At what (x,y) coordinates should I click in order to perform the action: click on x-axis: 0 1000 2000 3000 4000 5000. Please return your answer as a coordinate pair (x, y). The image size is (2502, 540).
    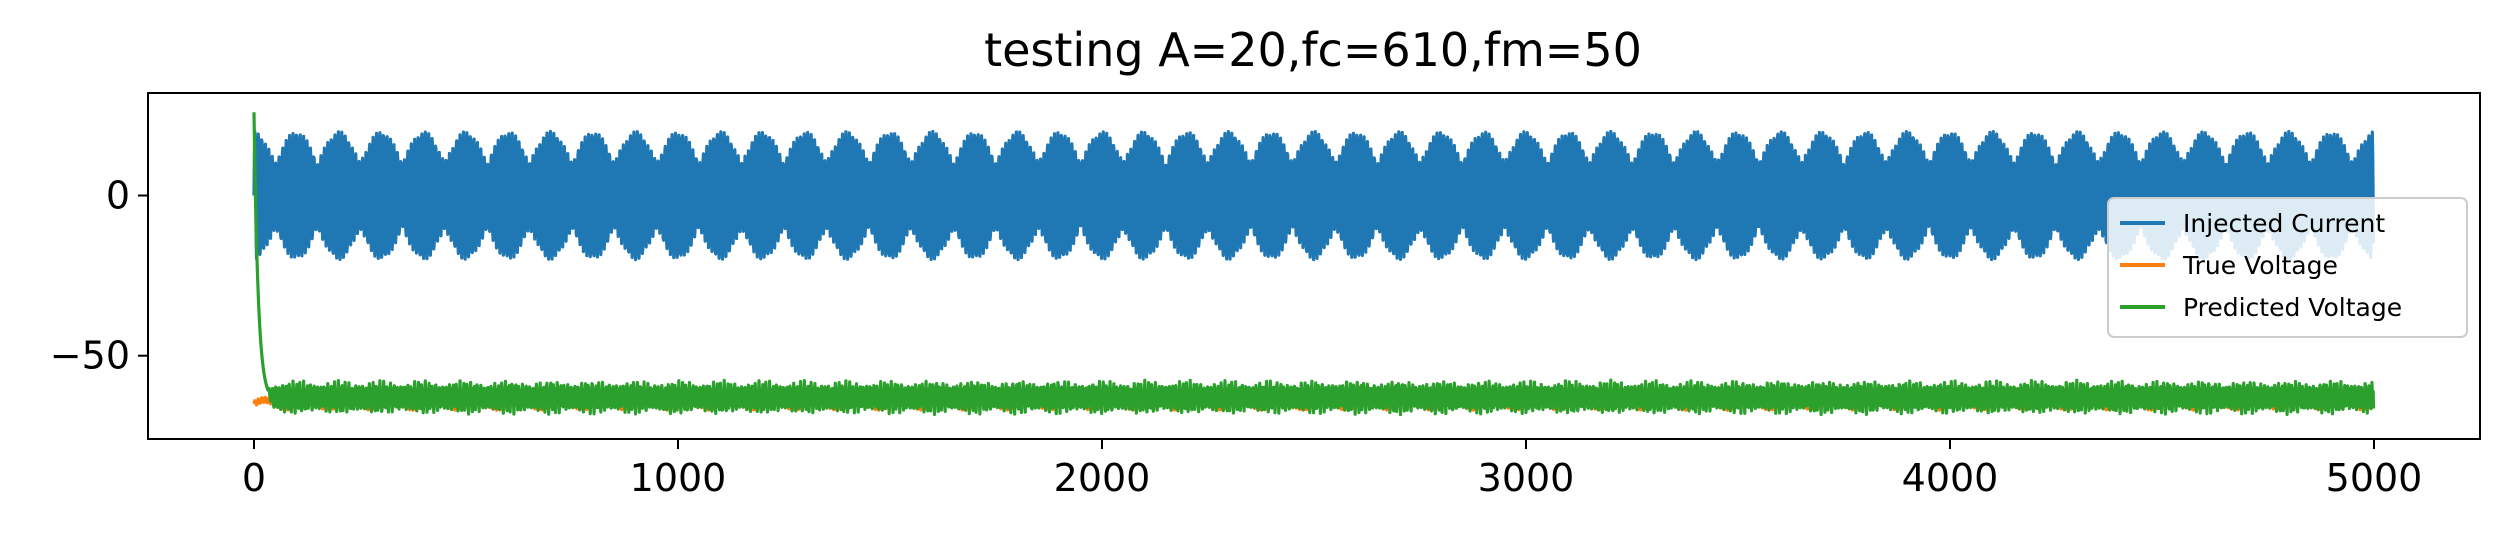
    Looking at the image, I should click on (1332, 469).